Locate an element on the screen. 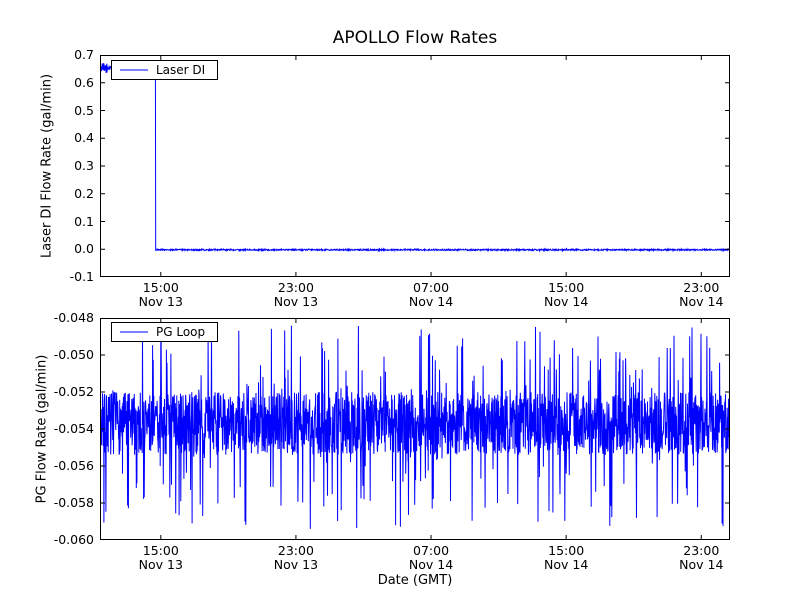 The width and height of the screenshot is (800, 600). laser-di-ytick-label: 0.7 is located at coordinates (84, 54).